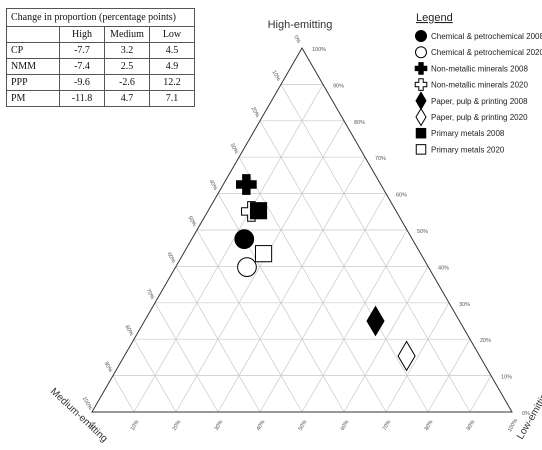 Image resolution: width=542 pixels, height=450 pixels. I want to click on tick-label-low: 90%, so click(471, 425).